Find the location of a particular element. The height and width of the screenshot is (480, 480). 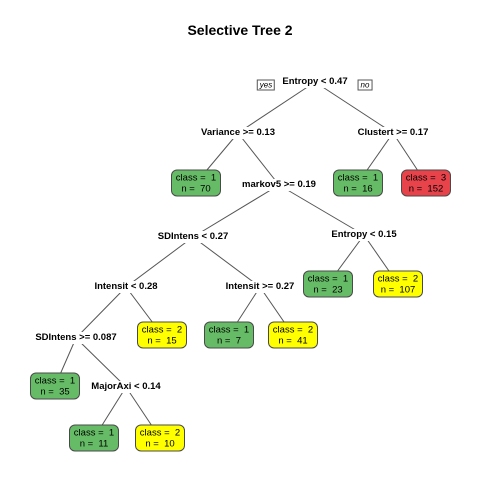

split-node: Clustert >= 0.17 is located at coordinates (393, 133).